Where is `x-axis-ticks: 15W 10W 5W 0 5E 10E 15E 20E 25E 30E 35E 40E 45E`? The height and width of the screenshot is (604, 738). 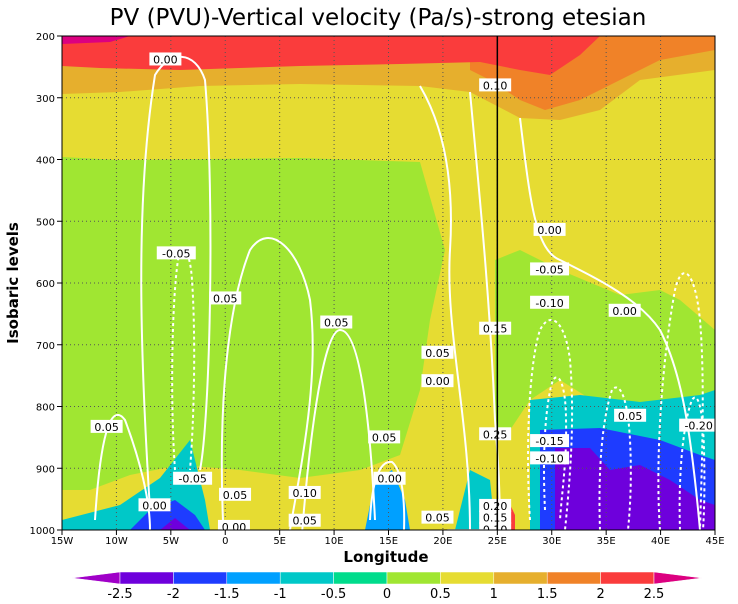
x-axis-ticks: 15W 10W 5W 0 5E 10E 15E 20E 25E 30E 35E 40E 45E is located at coordinates (388, 538).